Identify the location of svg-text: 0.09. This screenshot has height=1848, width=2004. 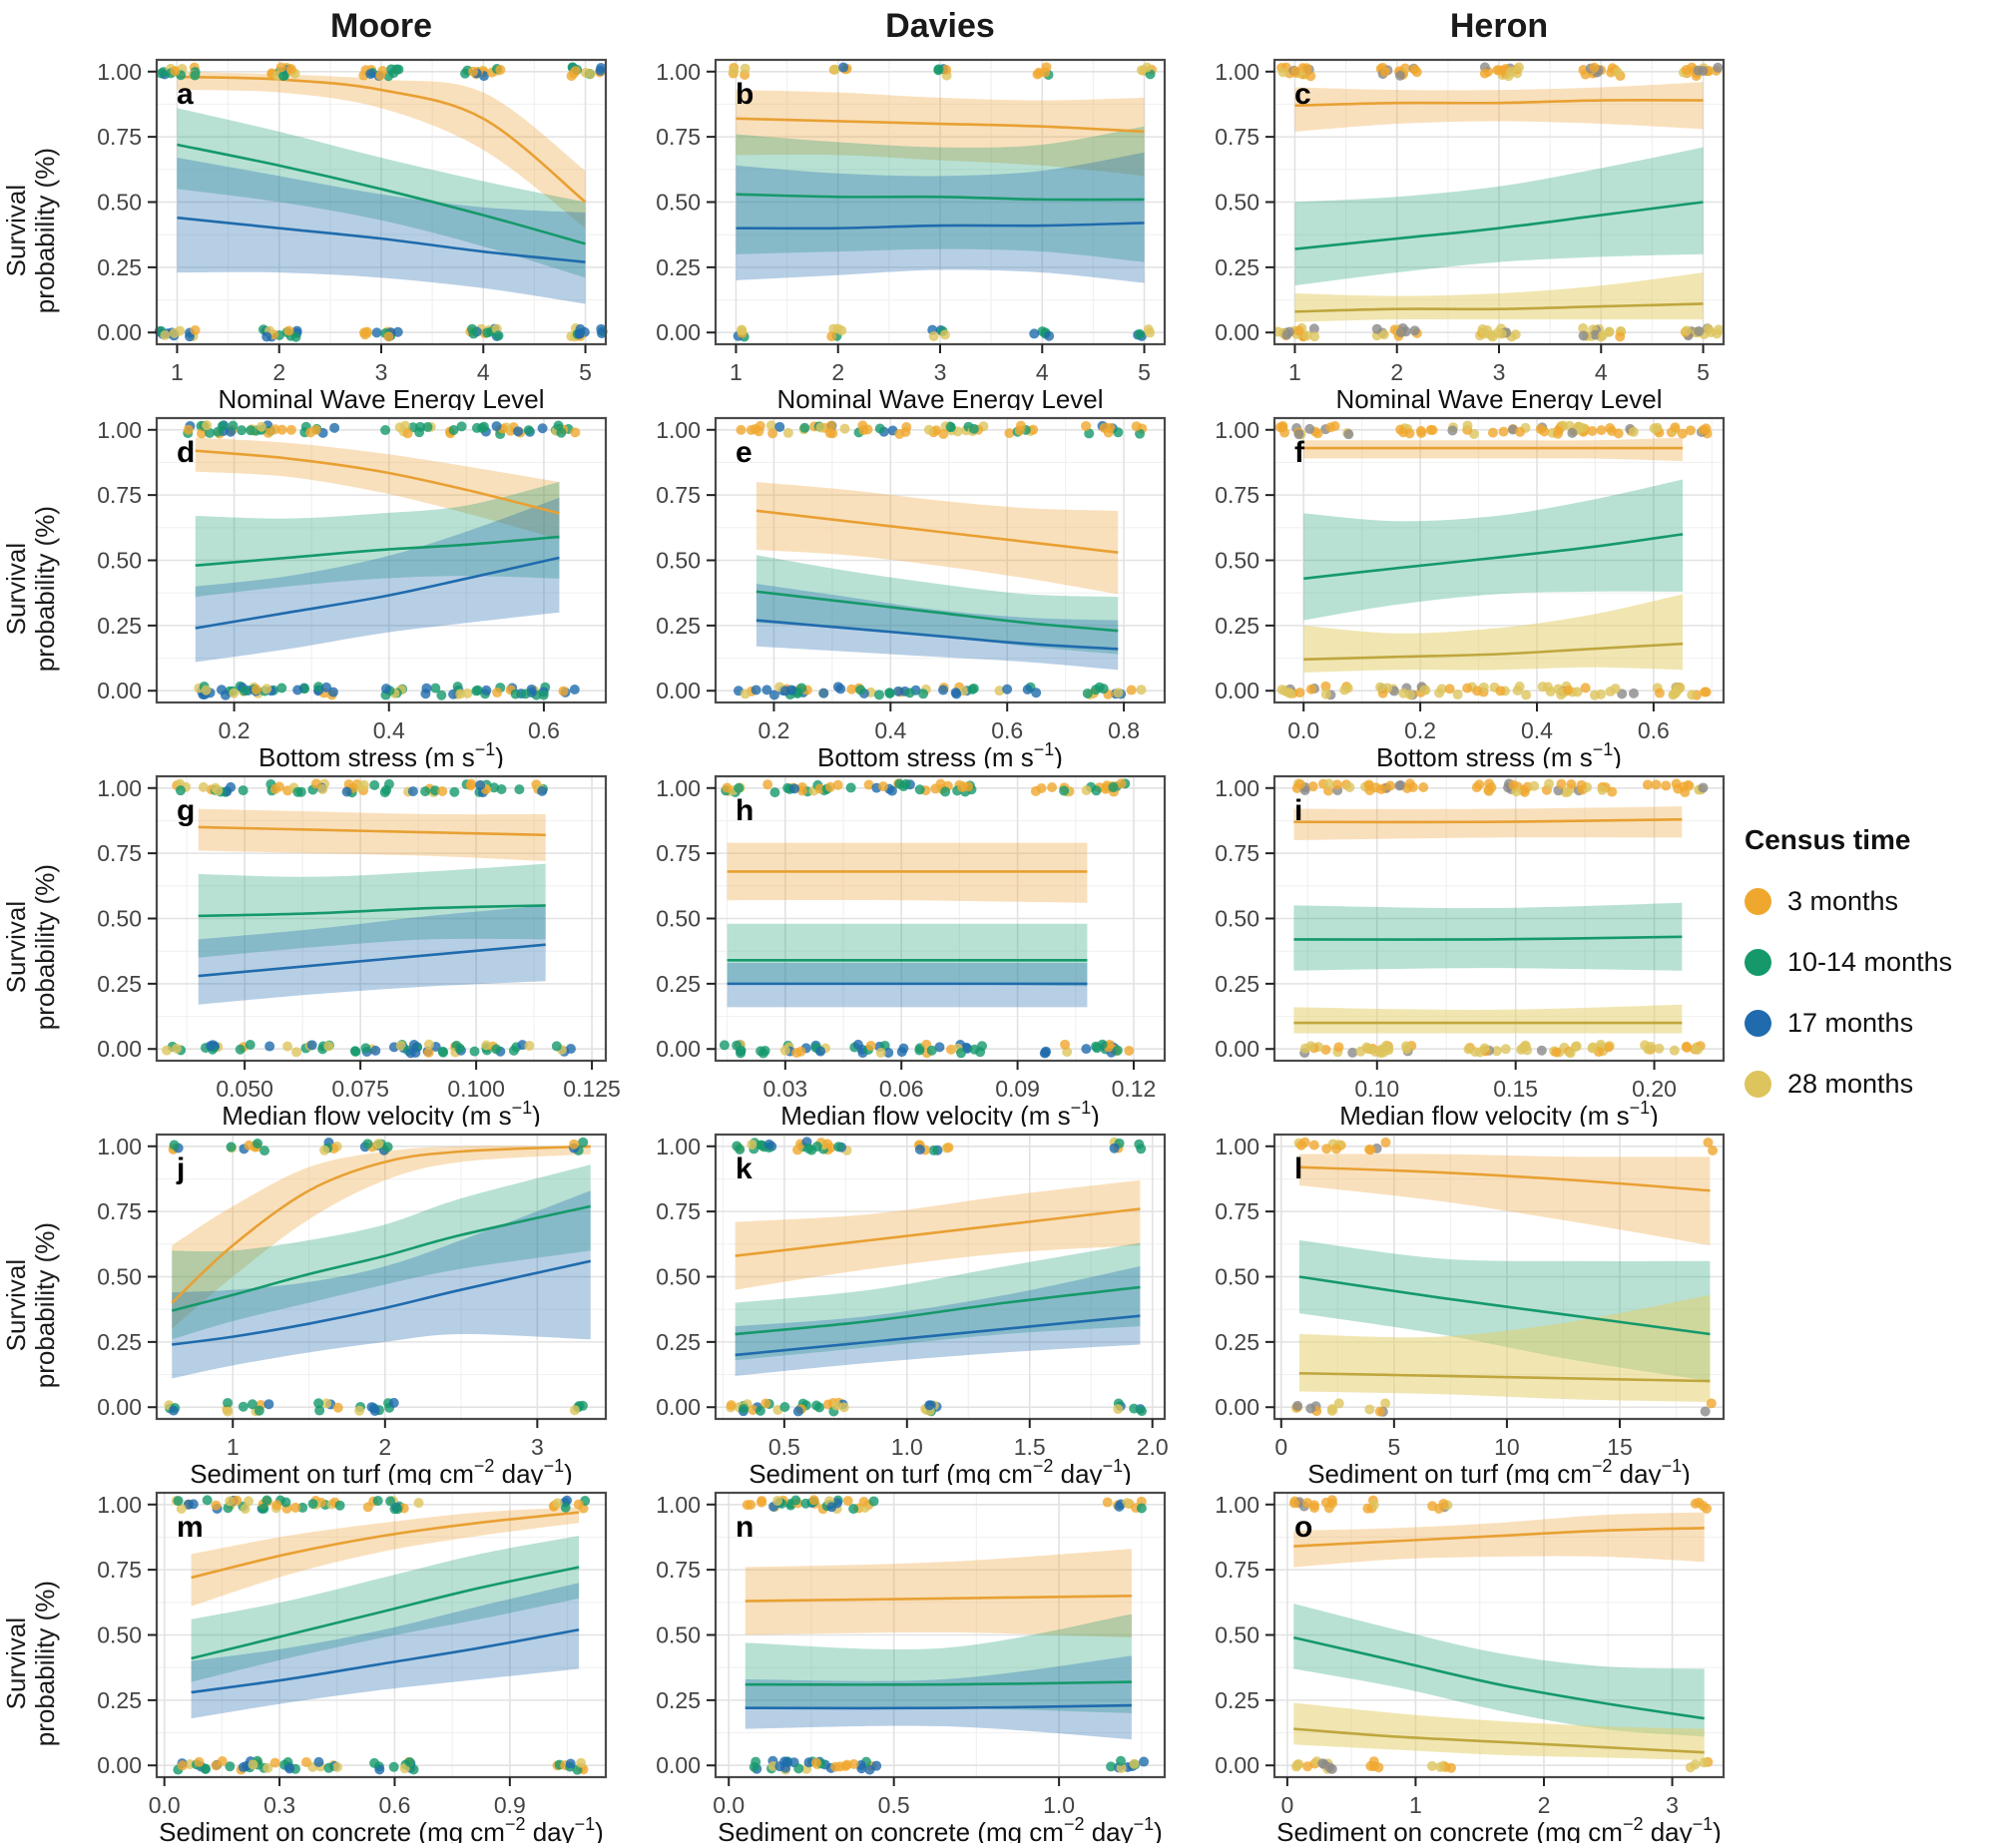
(1017, 1089).